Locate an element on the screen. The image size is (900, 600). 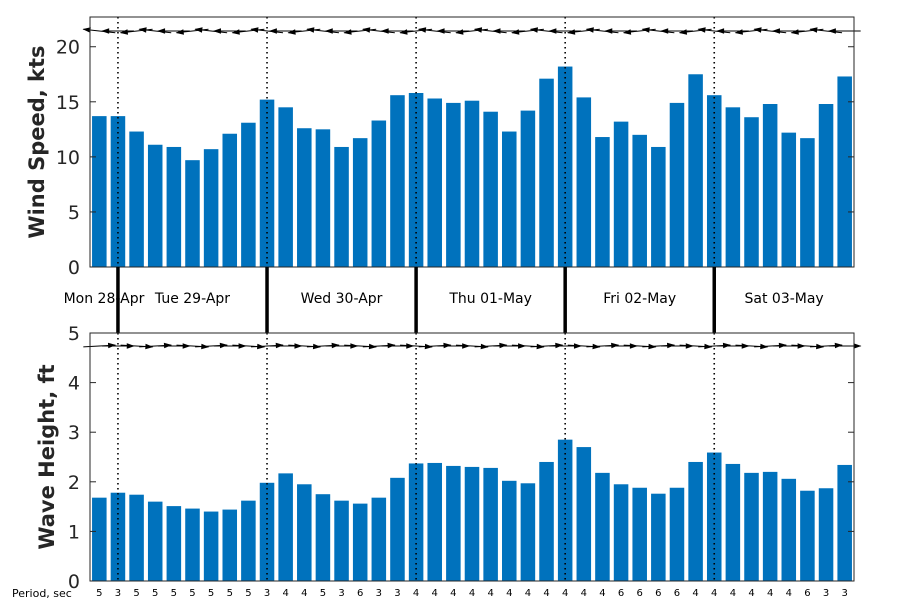
wave-y-axis-label: Wave Height, ft is located at coordinates (47, 456).